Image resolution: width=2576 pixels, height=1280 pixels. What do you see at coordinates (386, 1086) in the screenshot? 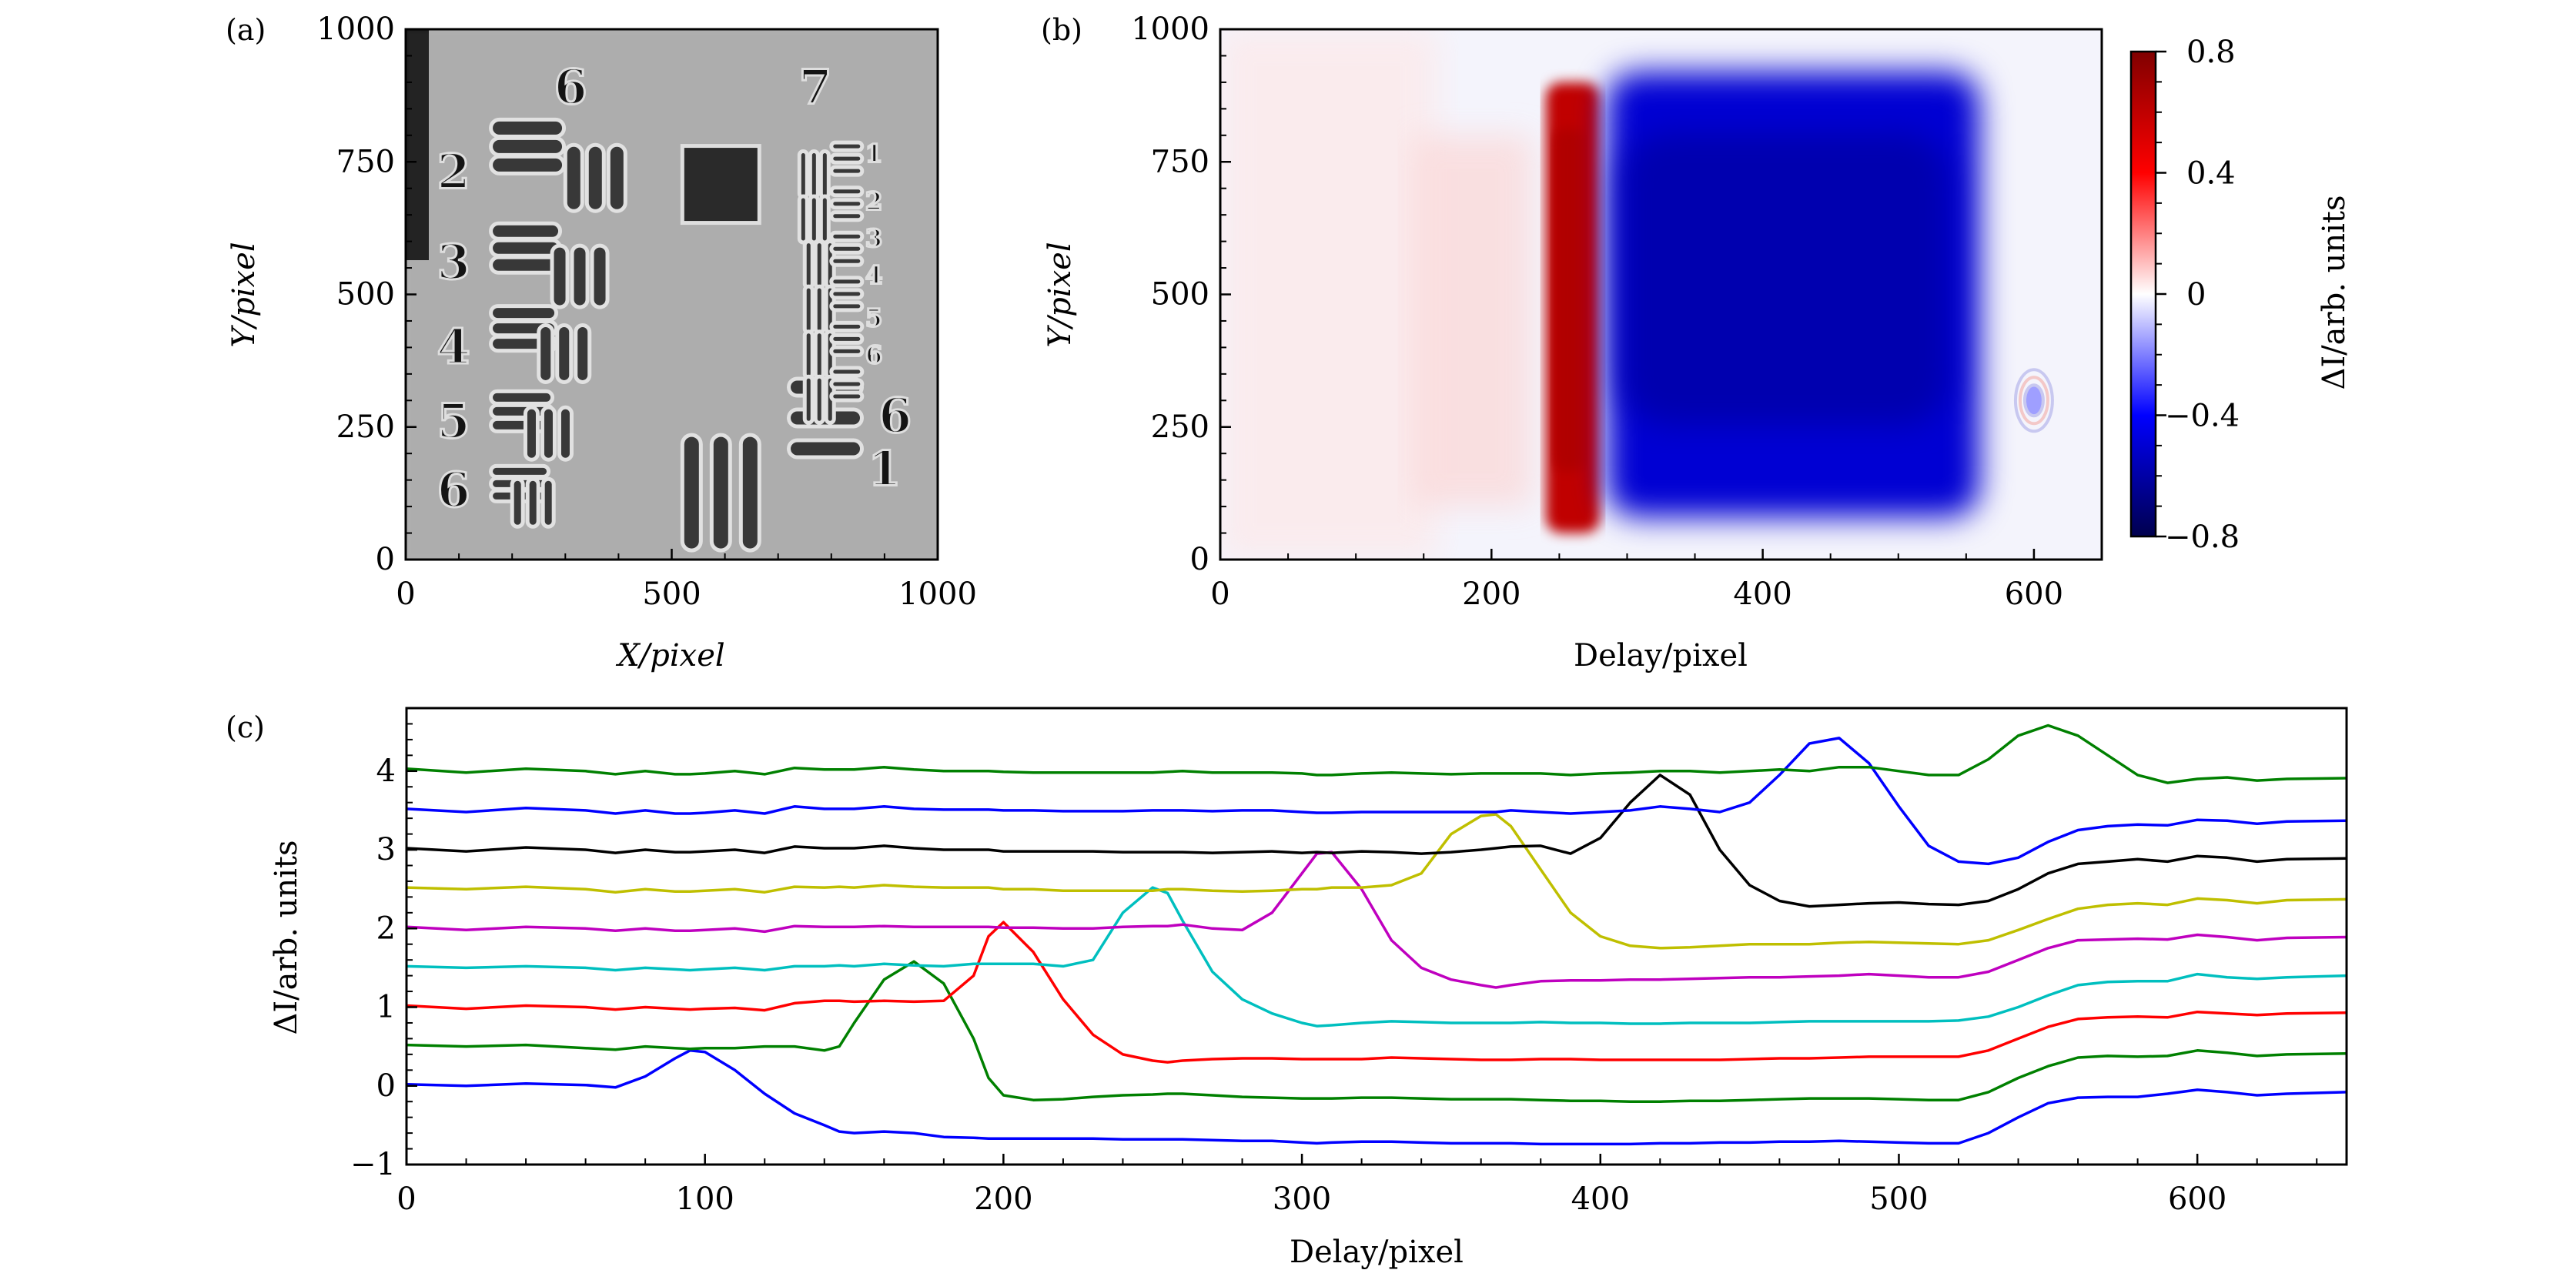
I see `panel-c-ytick-label: 0` at bounding box center [386, 1086].